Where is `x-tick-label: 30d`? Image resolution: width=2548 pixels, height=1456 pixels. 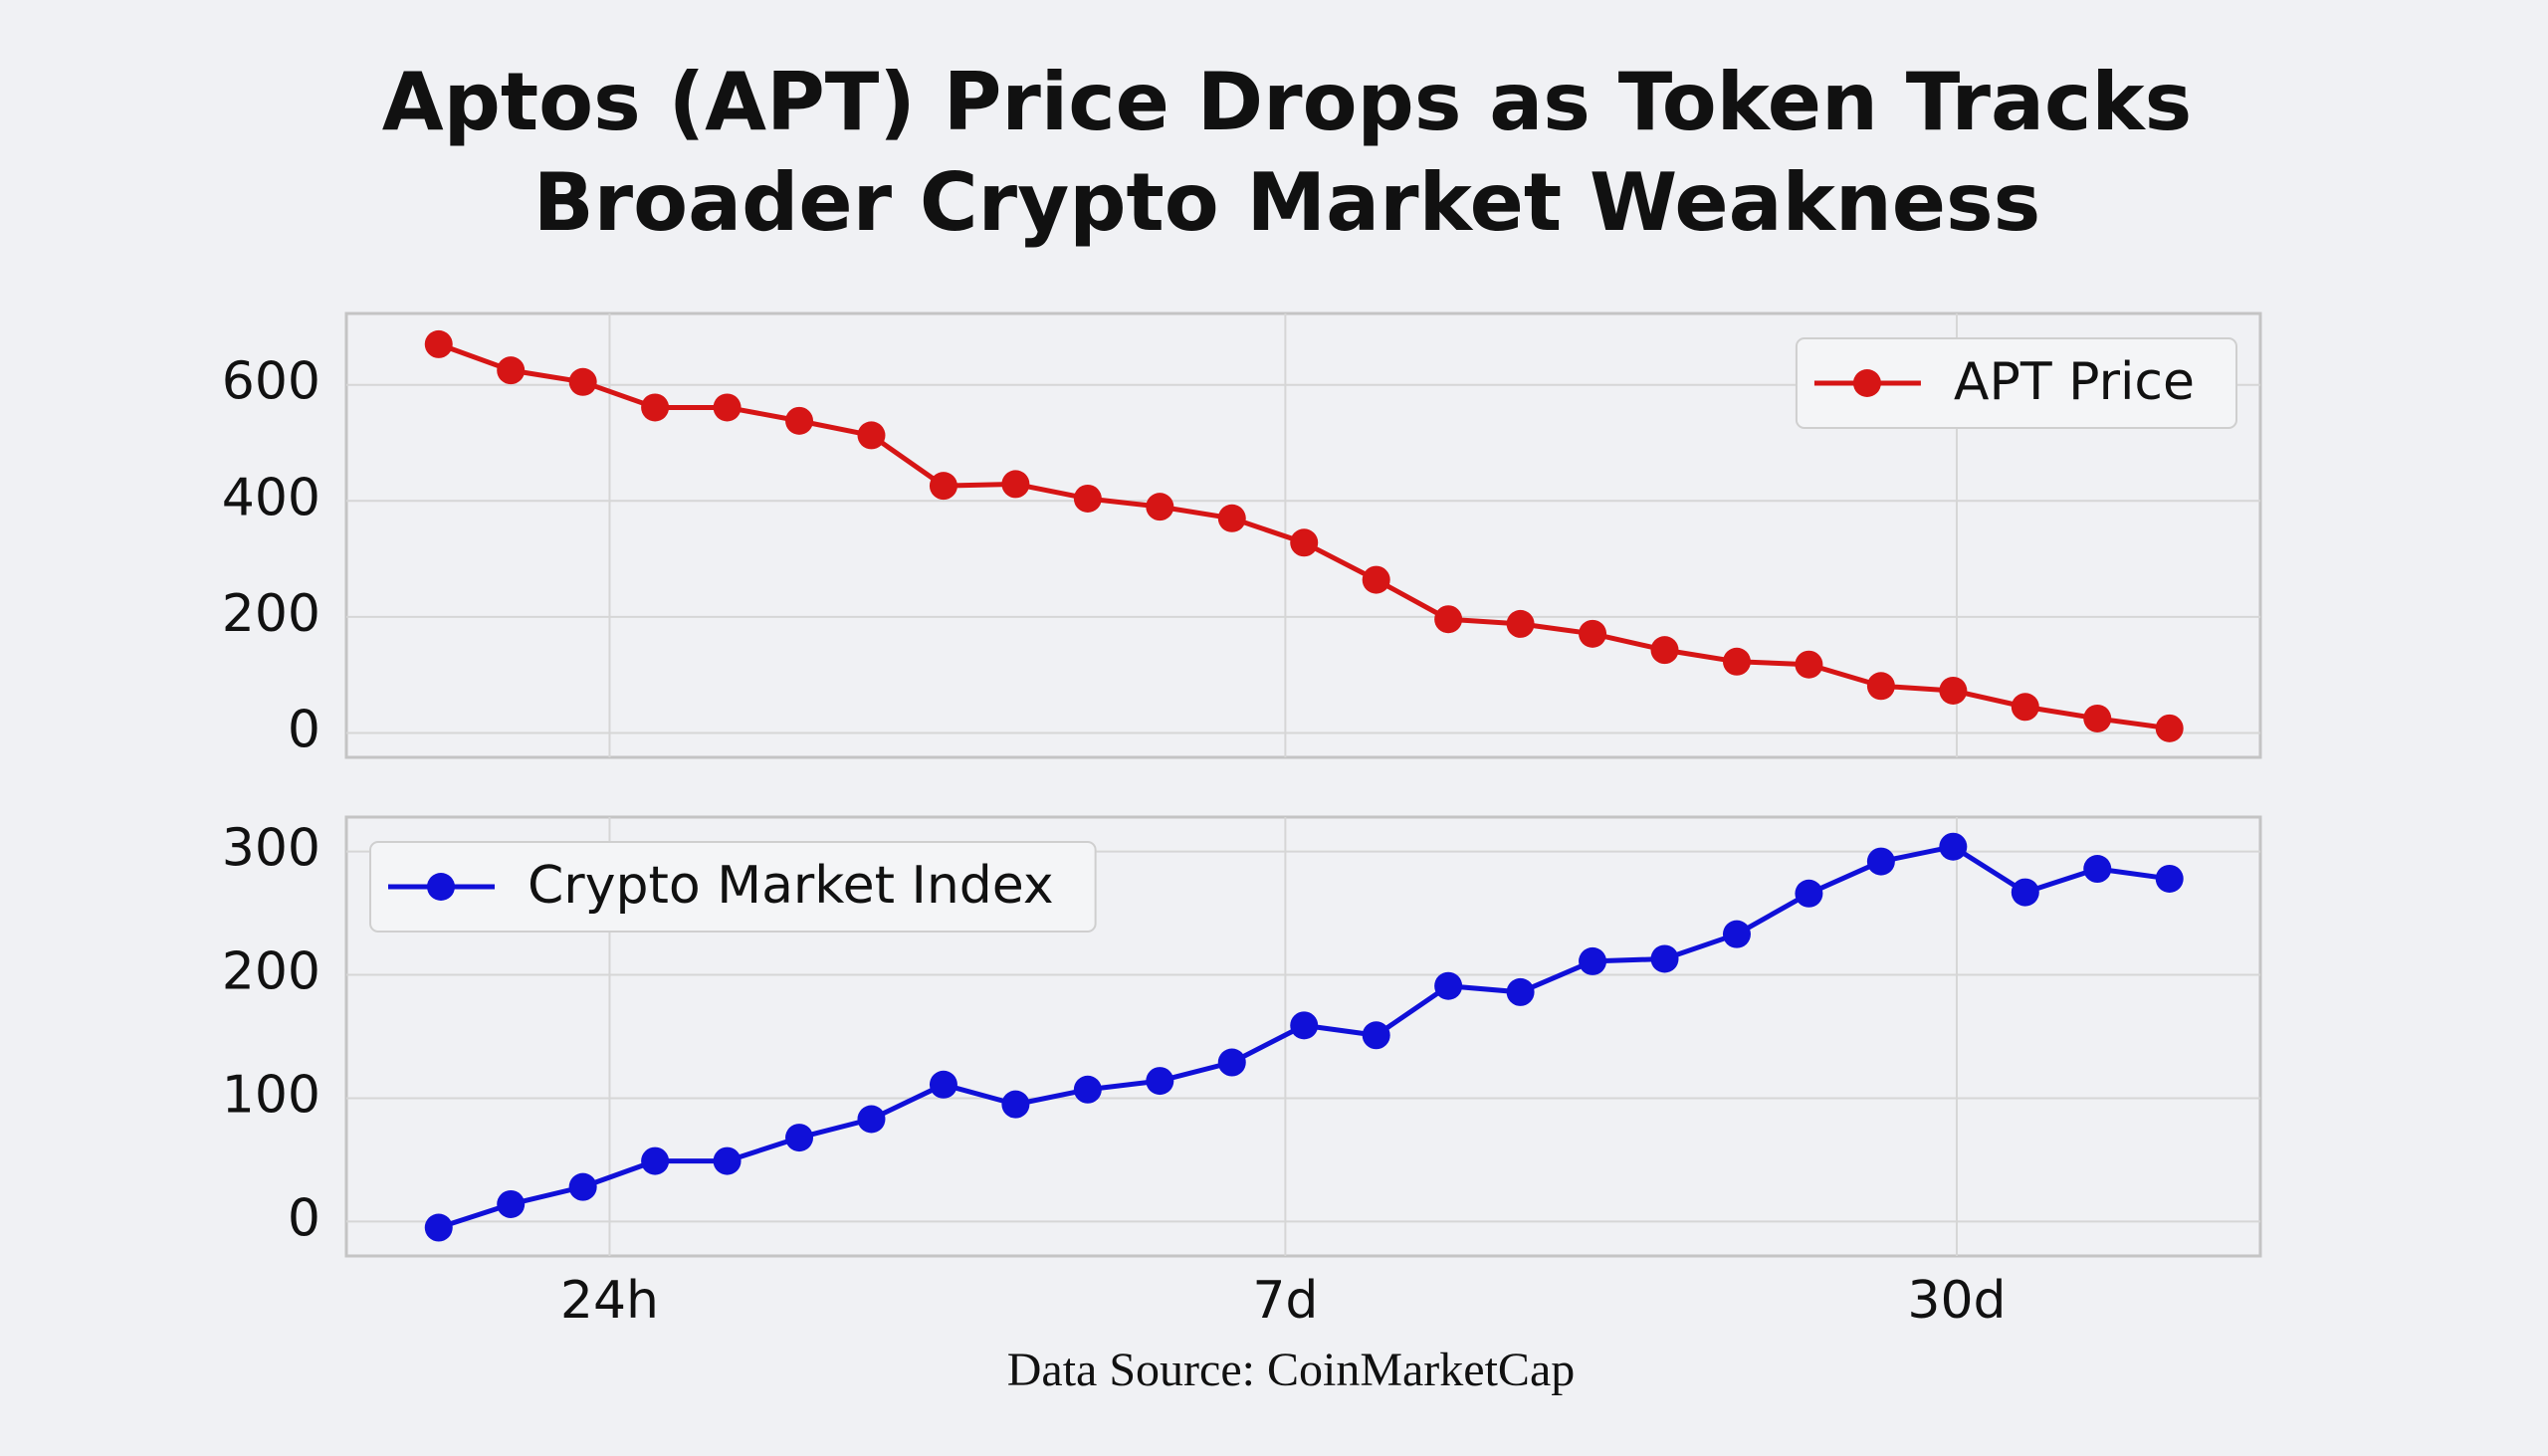
x-tick-label: 30d is located at coordinates (1956, 1301).